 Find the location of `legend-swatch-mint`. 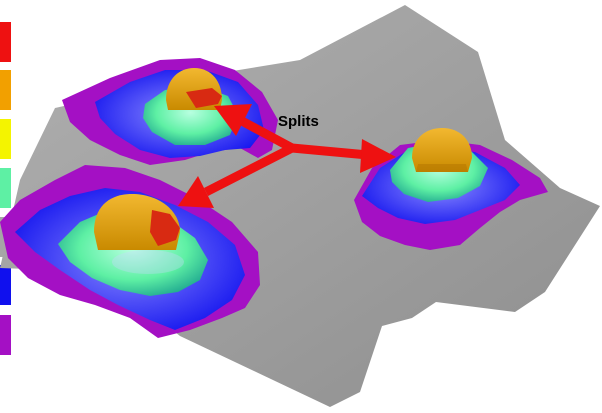

legend-swatch-mint is located at coordinates (5, 188).